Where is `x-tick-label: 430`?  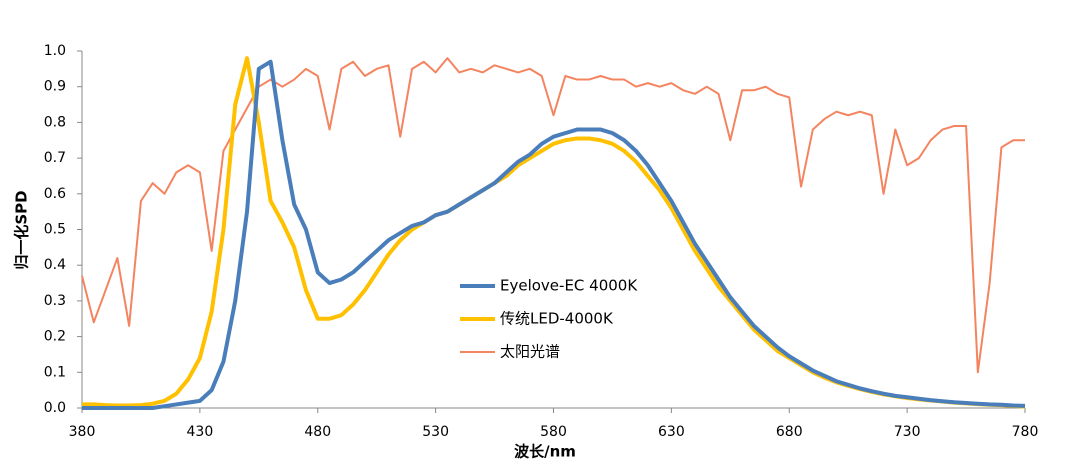
x-tick-label: 430 is located at coordinates (200, 432).